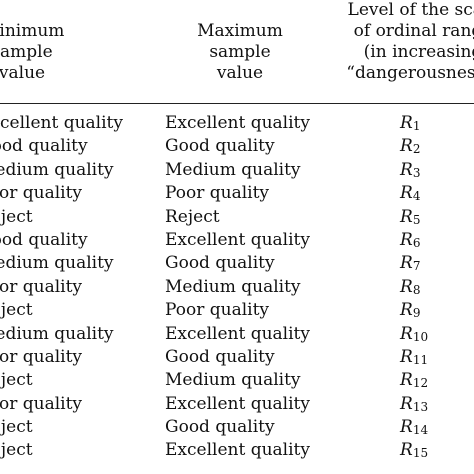  Describe the element at coordinates (240, 31) in the screenshot. I see `header-line: Maximum` at that location.